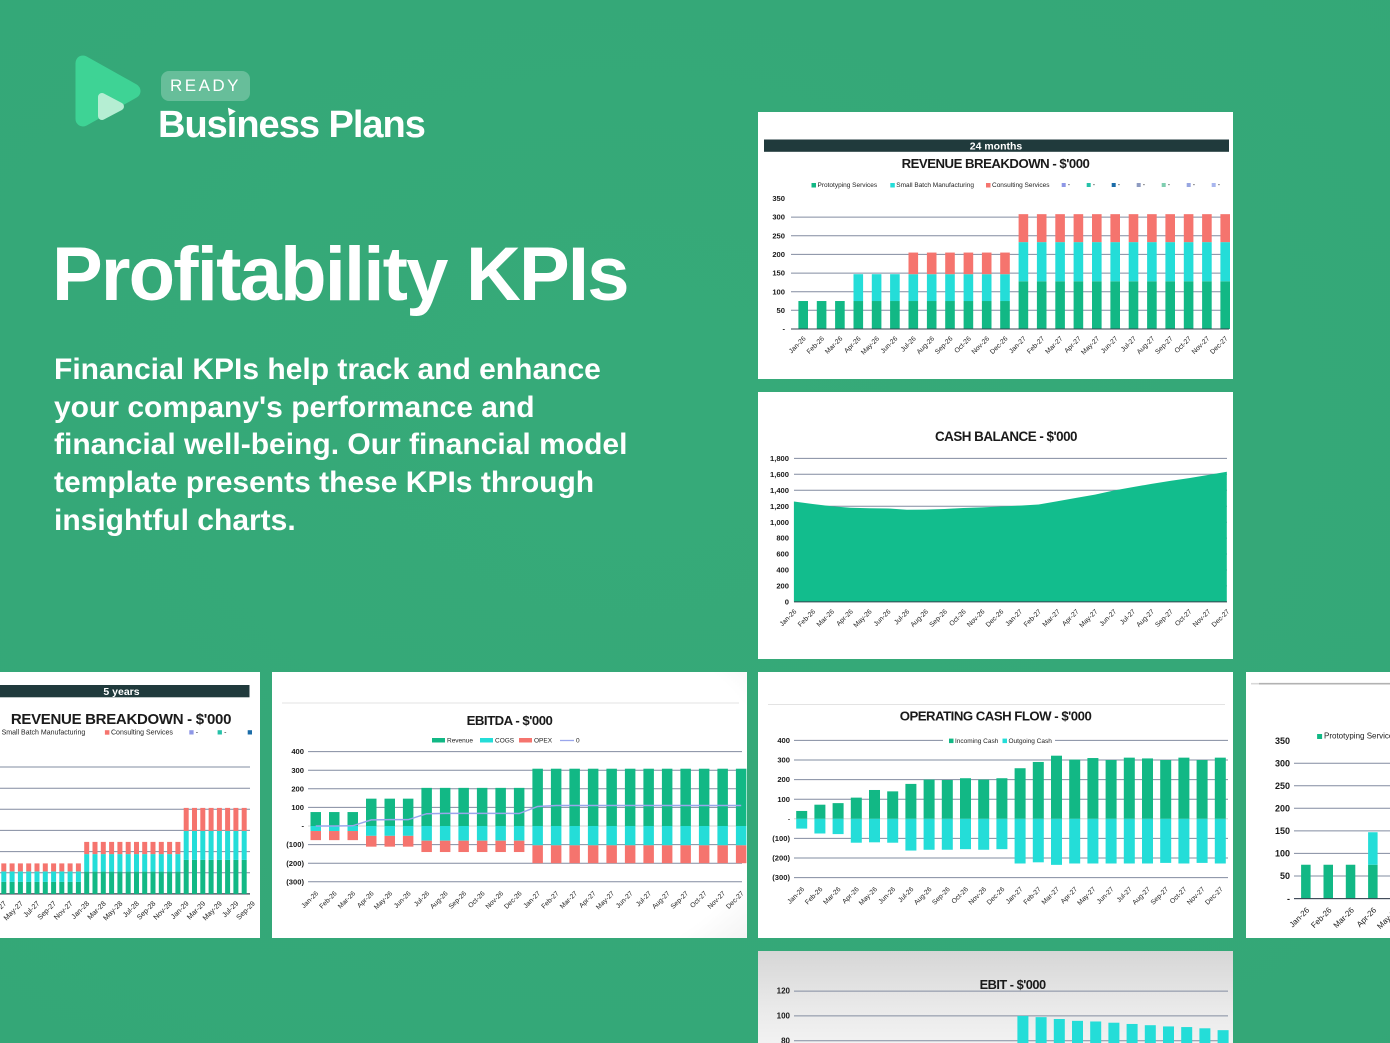 The image size is (1390, 1043). I want to click on svg-text: OPERATING CASH FLOW - $'000, so click(996, 716).